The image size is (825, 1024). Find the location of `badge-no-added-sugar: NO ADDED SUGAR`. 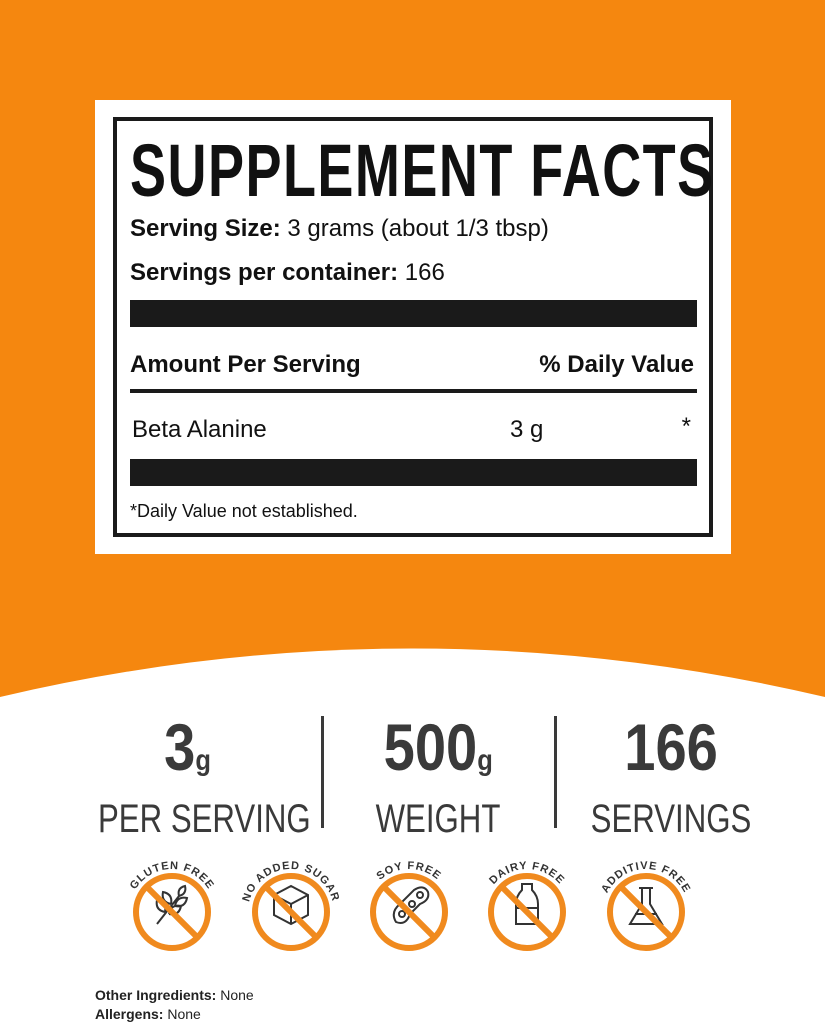

badge-no-added-sugar: NO ADDED SUGAR is located at coordinates (291, 907).